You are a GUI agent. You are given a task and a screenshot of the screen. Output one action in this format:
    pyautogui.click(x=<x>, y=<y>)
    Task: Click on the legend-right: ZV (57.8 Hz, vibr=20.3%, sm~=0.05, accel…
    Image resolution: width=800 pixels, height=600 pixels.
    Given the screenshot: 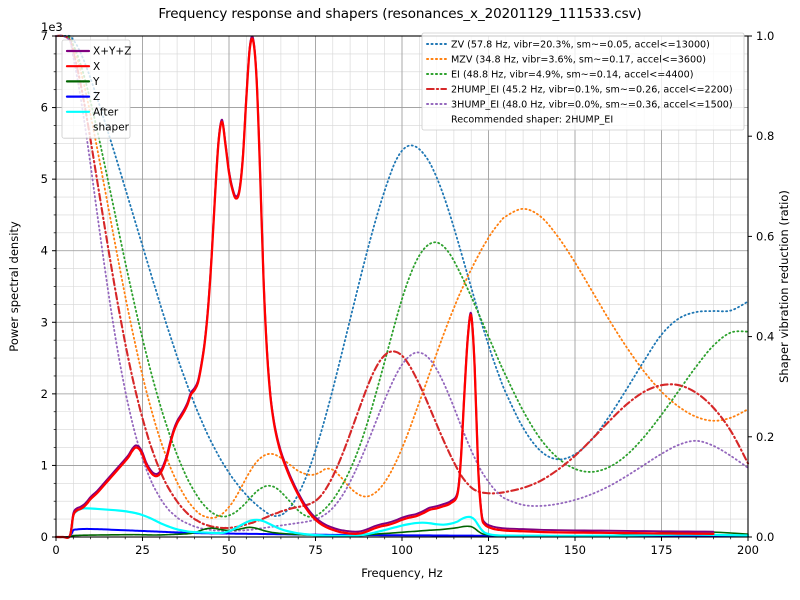 What is the action you would take?
    pyautogui.click(x=583, y=81)
    